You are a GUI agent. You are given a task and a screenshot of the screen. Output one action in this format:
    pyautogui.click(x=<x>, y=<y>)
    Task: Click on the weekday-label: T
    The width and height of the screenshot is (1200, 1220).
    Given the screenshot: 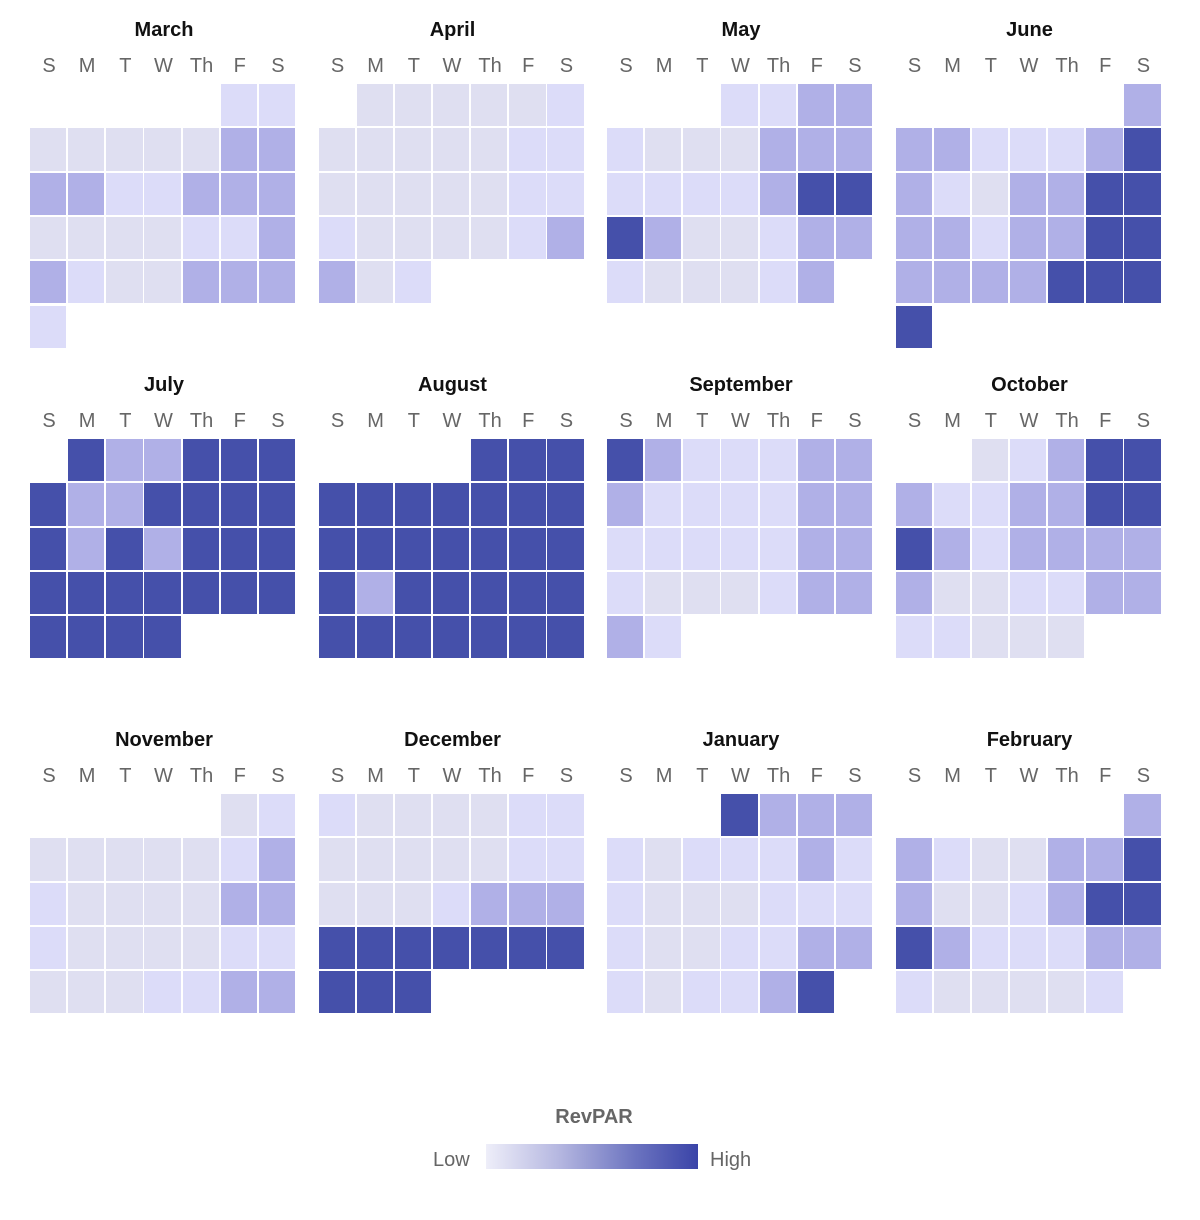 What is the action you would take?
    pyautogui.click(x=702, y=421)
    